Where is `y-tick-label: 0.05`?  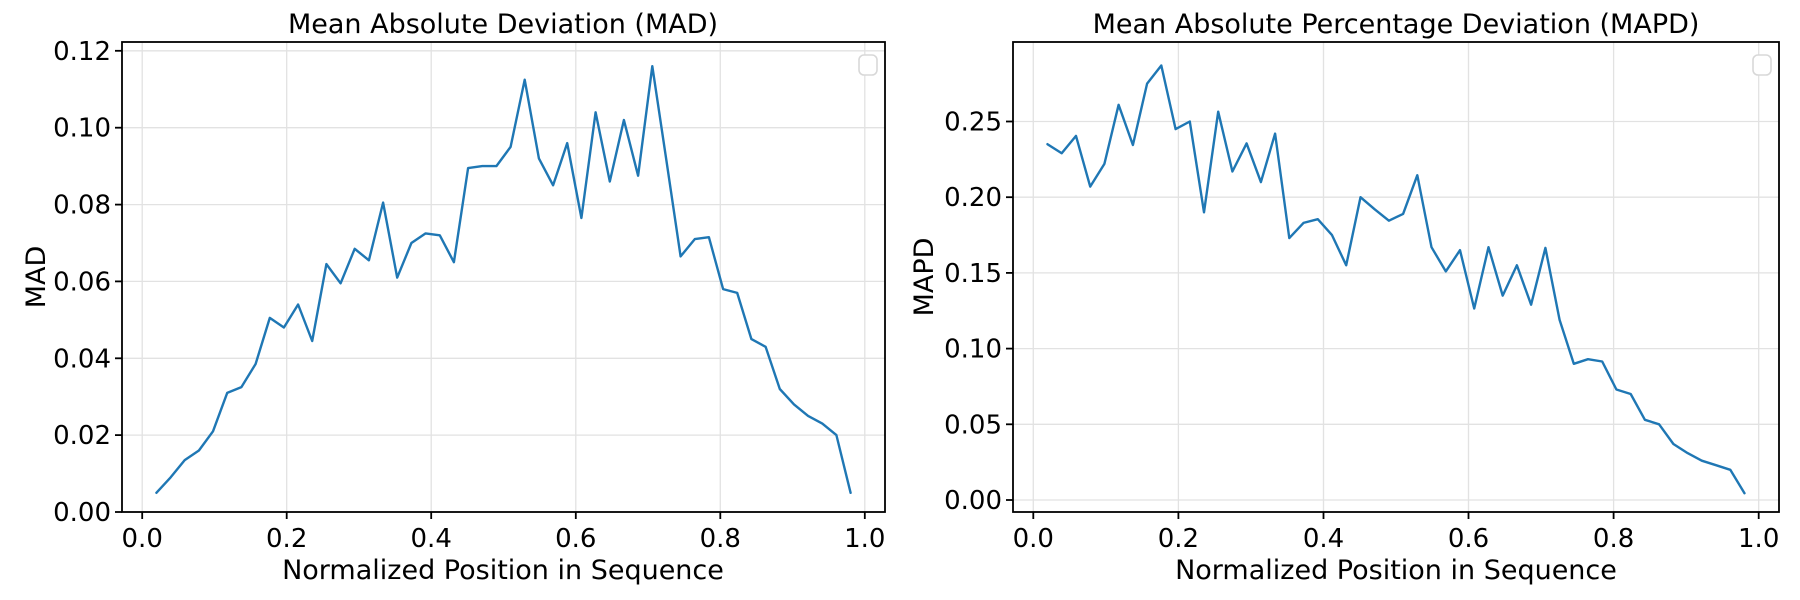 y-tick-label: 0.05 is located at coordinates (973, 425).